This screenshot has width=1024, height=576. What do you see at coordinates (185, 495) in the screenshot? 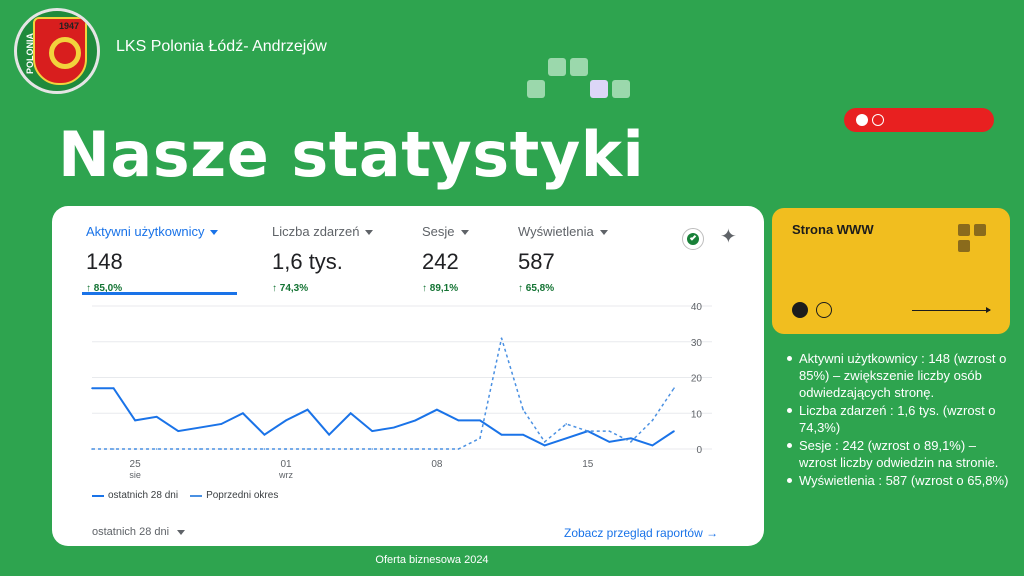
I see `chart-legend: ostatnich 28 dni Poprzedni okres` at bounding box center [185, 495].